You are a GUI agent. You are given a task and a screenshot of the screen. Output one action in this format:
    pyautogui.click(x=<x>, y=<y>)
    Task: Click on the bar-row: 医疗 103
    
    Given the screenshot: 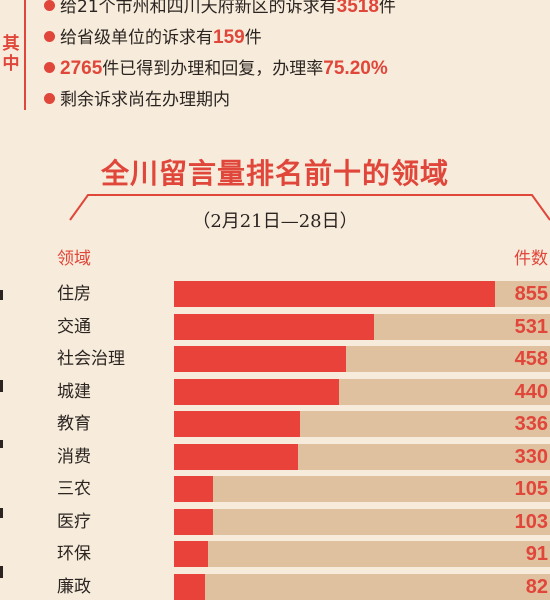 What is the action you would take?
    pyautogui.click(x=275, y=521)
    